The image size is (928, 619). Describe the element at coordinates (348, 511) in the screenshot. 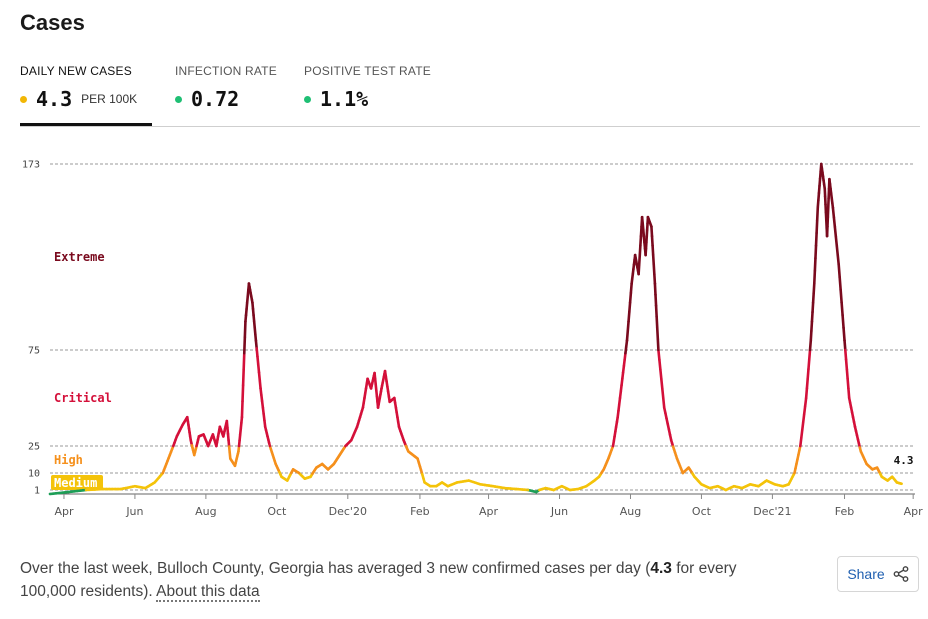

I see `x-tick-label: Dec'20` at that location.